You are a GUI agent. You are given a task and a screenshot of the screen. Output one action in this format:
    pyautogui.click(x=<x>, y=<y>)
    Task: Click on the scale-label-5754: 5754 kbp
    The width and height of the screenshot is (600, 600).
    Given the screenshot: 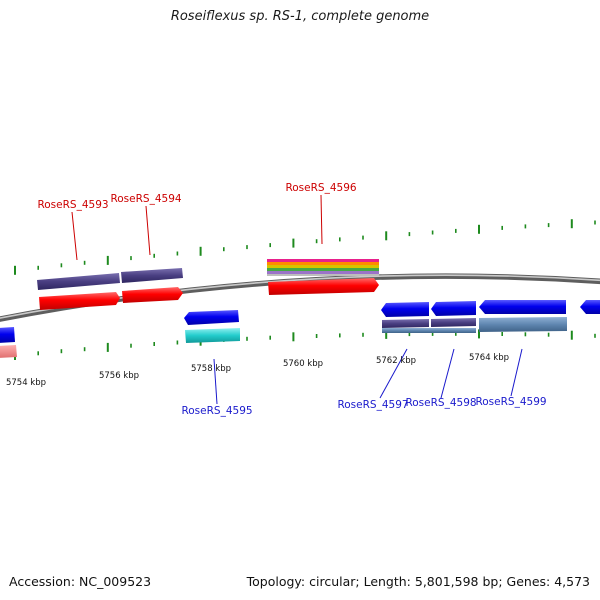 What is the action you would take?
    pyautogui.click(x=26, y=383)
    